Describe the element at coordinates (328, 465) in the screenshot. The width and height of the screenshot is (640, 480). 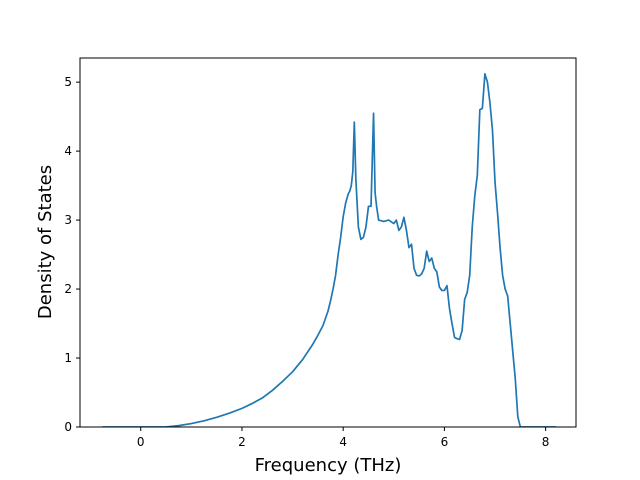
I see `x-axis-label: Frequency (THz)` at that location.